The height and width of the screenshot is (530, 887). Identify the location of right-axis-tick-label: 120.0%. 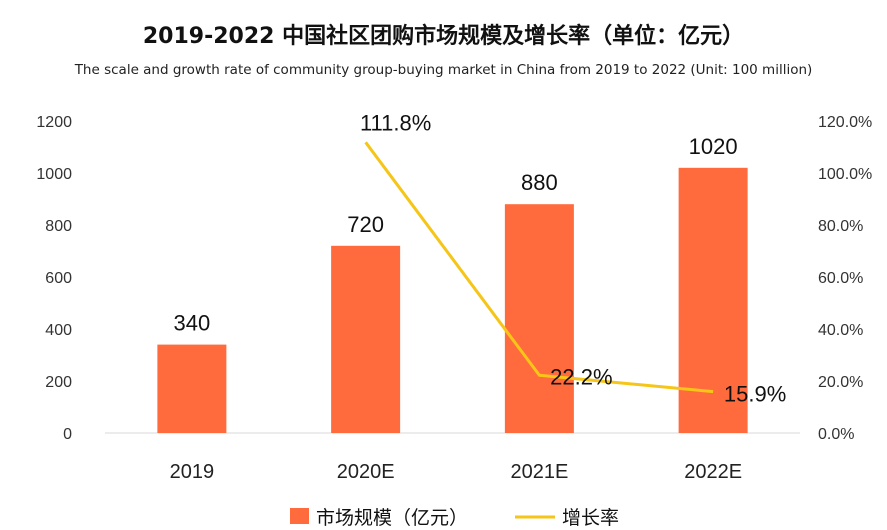
(845, 122).